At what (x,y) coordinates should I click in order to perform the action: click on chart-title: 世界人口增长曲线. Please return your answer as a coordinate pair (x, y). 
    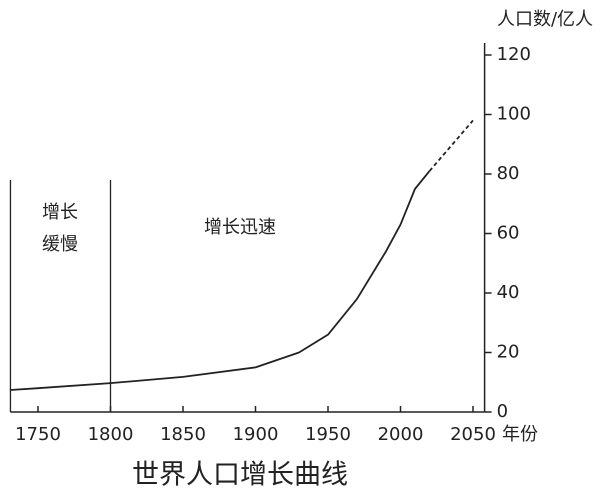
    Looking at the image, I should click on (240, 475).